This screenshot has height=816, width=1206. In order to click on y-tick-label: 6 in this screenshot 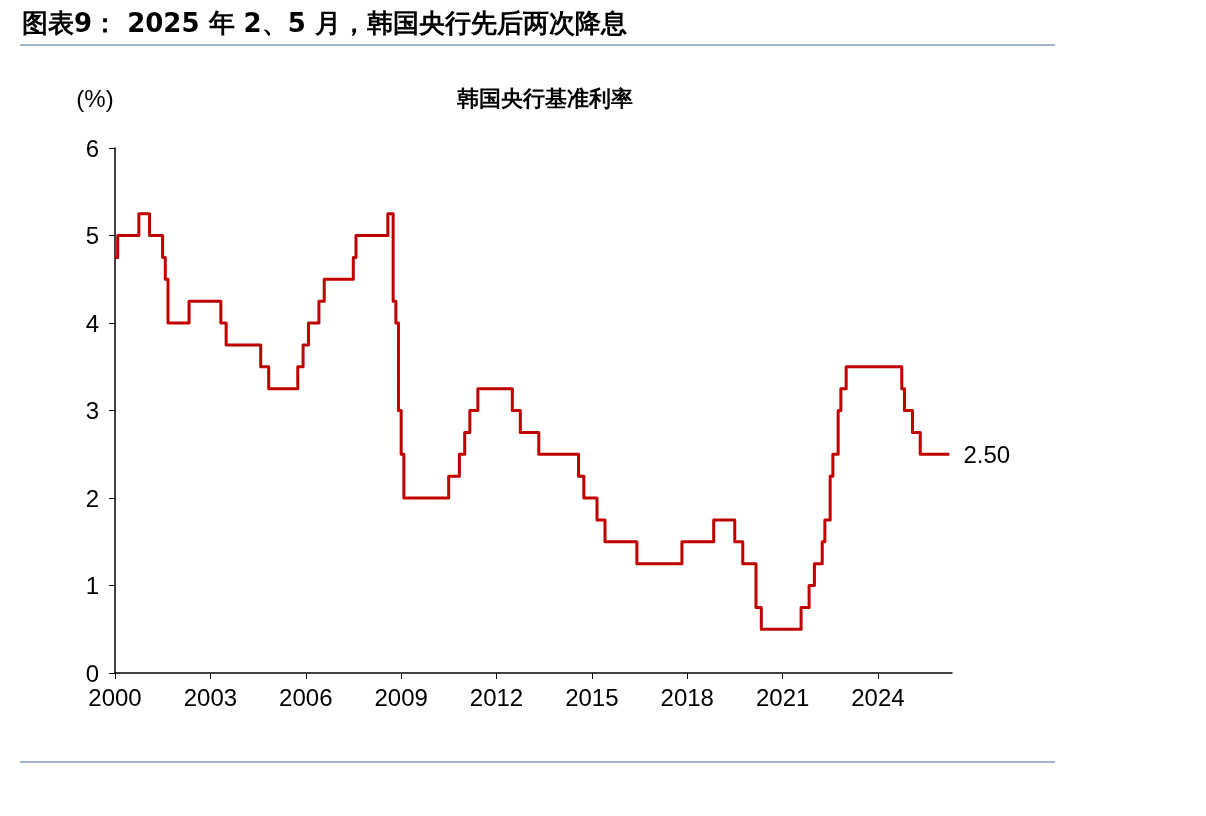, I will do `click(92, 148)`.